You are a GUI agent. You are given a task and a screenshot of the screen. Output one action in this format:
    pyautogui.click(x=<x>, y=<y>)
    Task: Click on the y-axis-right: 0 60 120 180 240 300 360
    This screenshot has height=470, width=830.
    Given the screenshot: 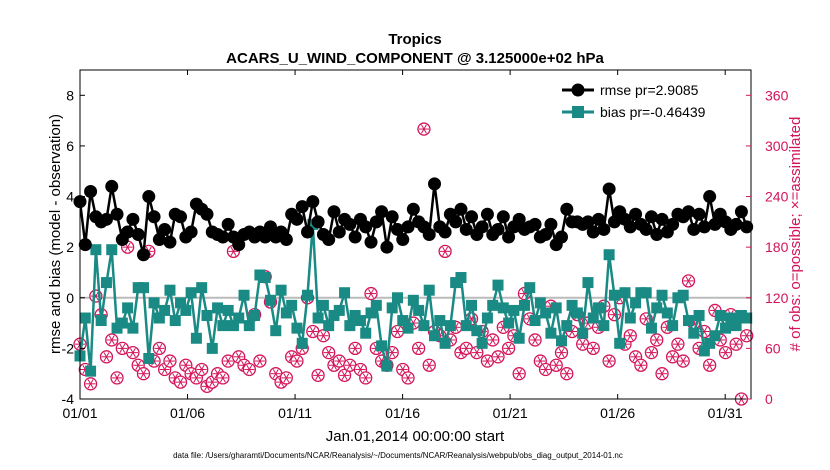 What is the action you would take?
    pyautogui.click(x=767, y=247)
    